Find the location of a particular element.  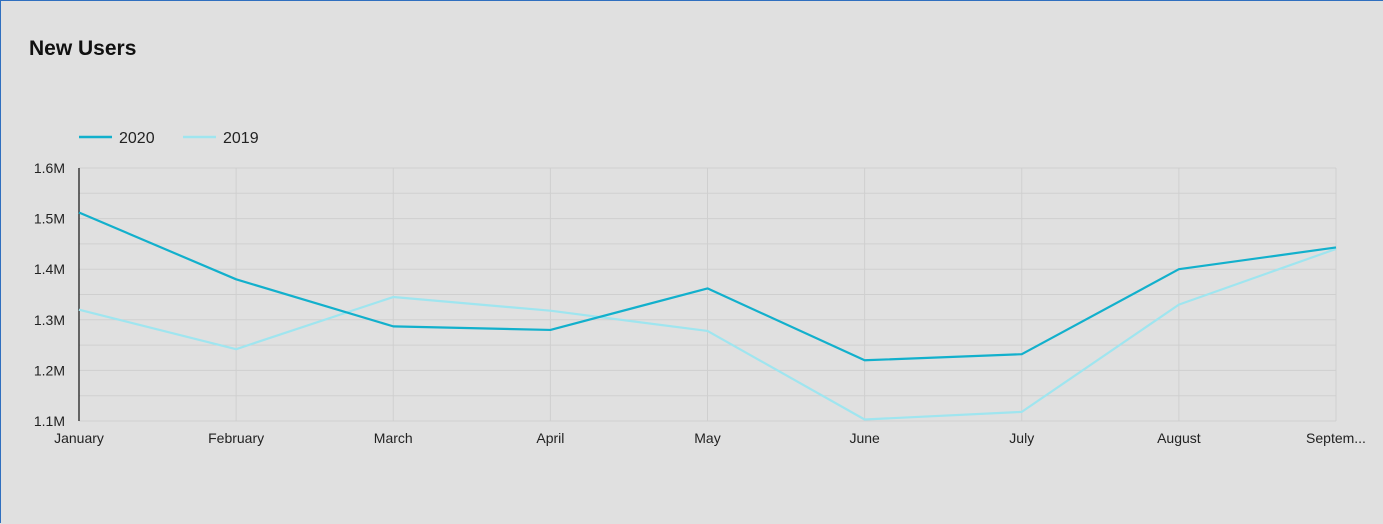

legend-label-2019: 2019 is located at coordinates (241, 138).